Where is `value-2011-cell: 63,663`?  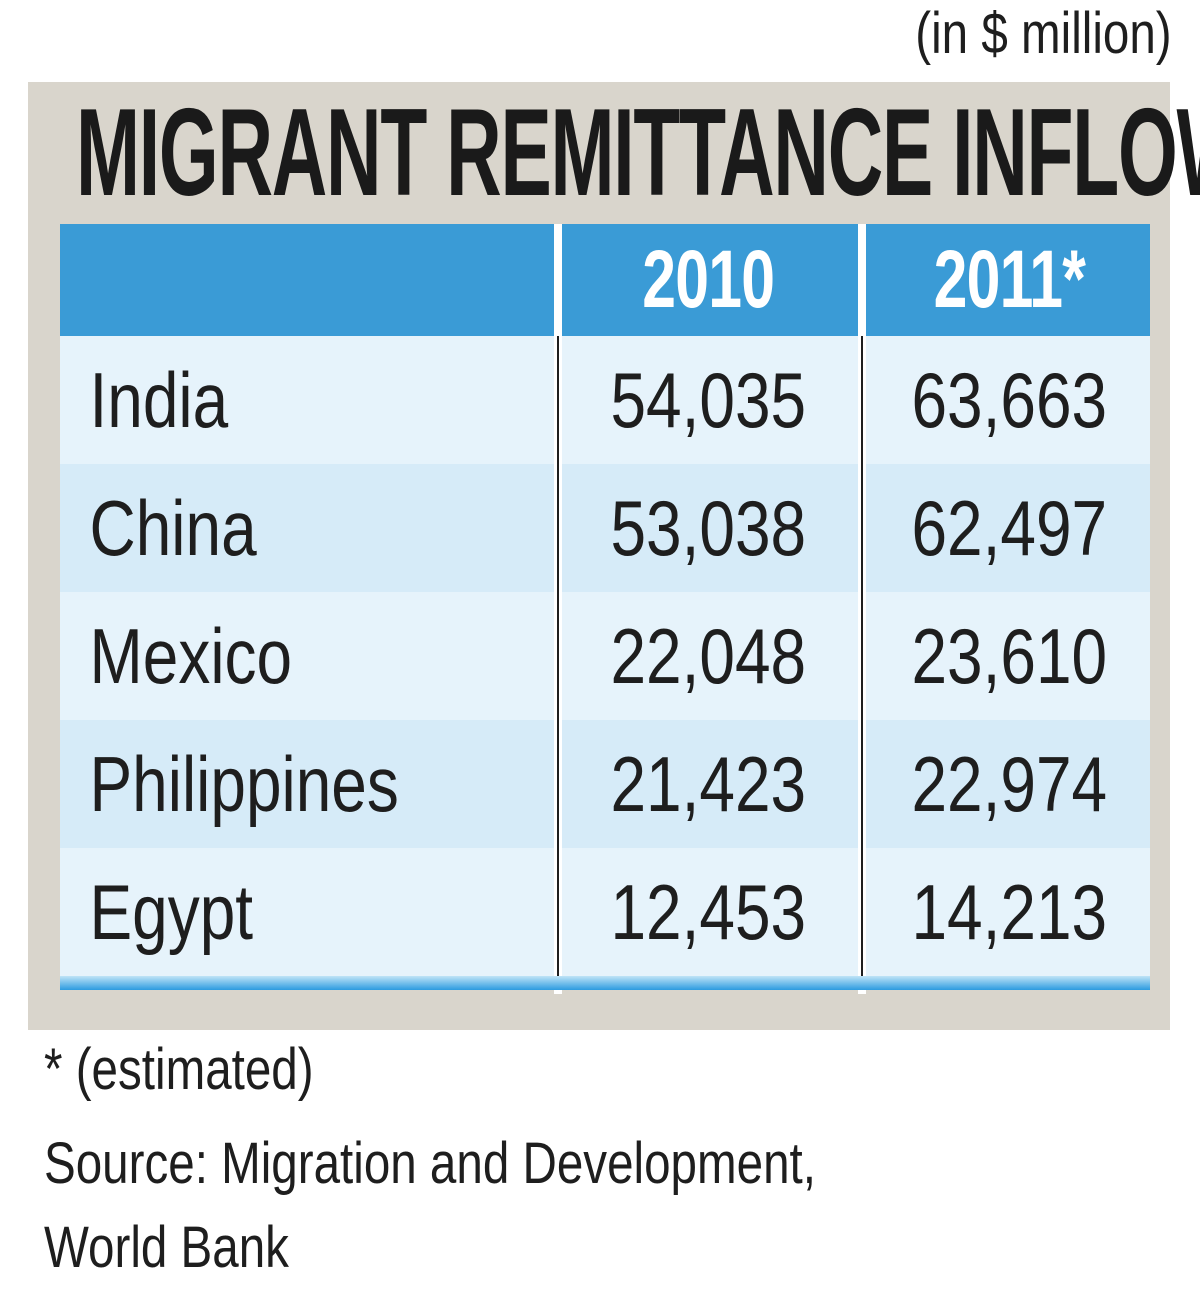 value-2011-cell: 63,663 is located at coordinates (1009, 400).